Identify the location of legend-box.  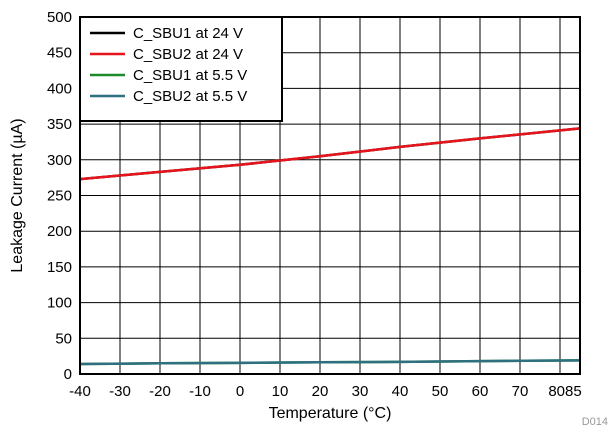
(181, 69).